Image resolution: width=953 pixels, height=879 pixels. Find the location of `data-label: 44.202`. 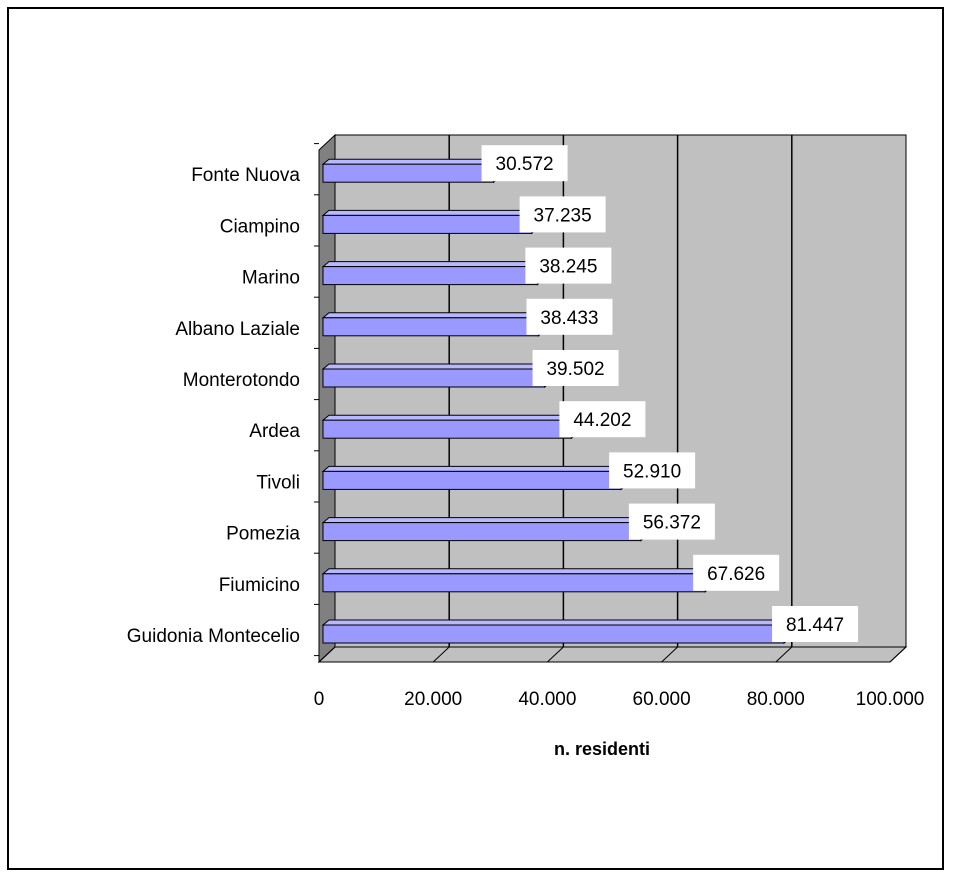

data-label: 44.202 is located at coordinates (602, 420).